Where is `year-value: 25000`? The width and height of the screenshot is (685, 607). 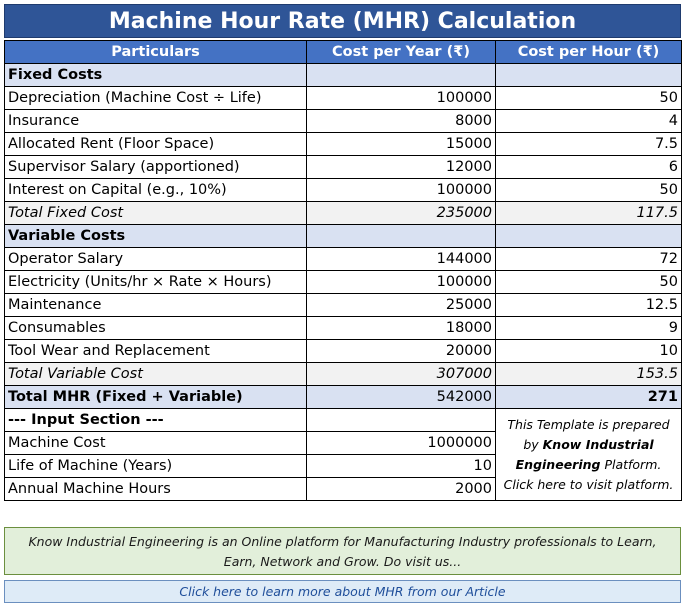
year-value: 25000 is located at coordinates (401, 305).